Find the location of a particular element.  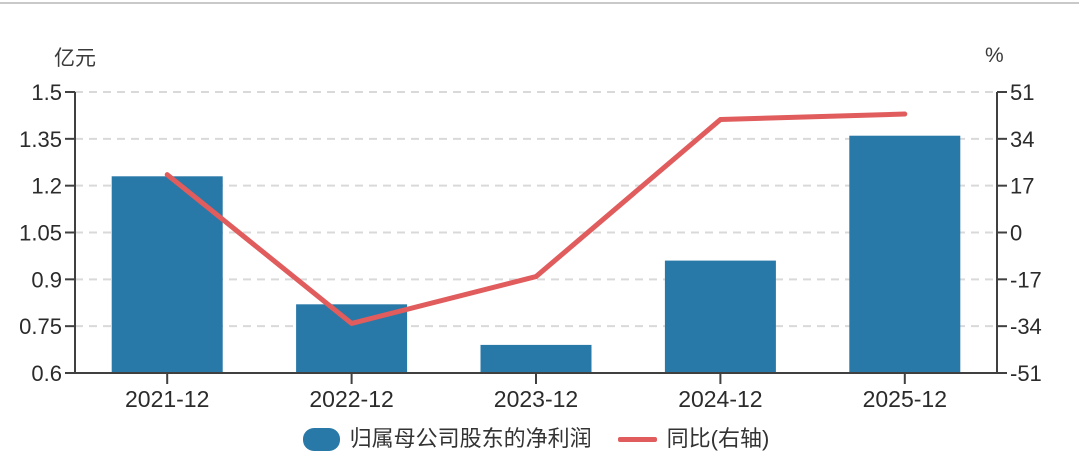

y-left-tick-label: 0.6 is located at coordinates (46, 373).